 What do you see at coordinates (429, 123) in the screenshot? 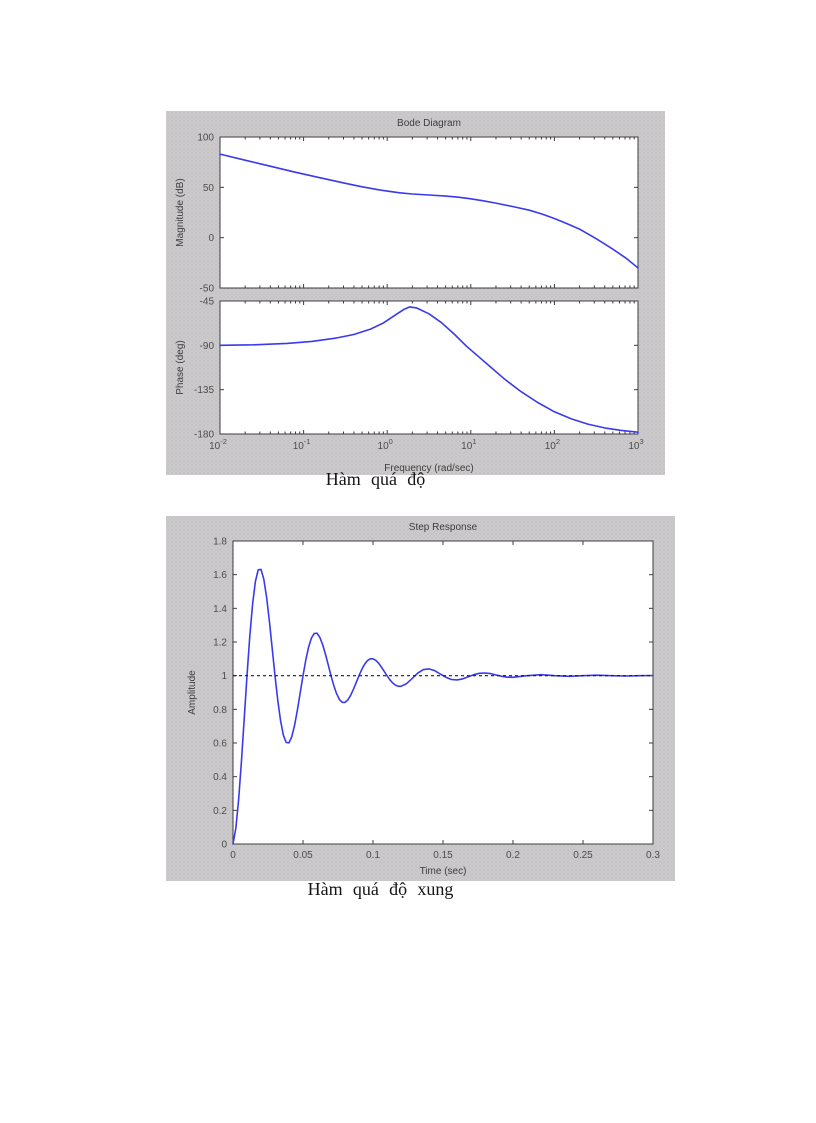
I see `chart-title: Bode Diagram` at bounding box center [429, 123].